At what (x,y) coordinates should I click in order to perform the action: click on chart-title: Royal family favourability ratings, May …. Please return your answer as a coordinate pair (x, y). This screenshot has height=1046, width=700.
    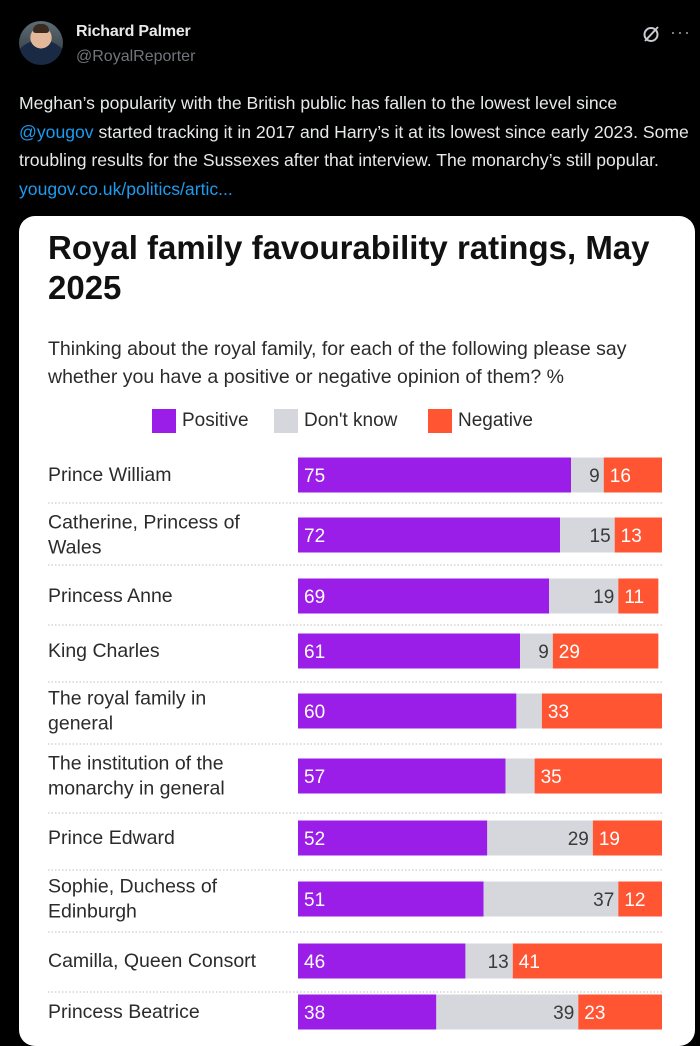
    Looking at the image, I should click on (349, 267).